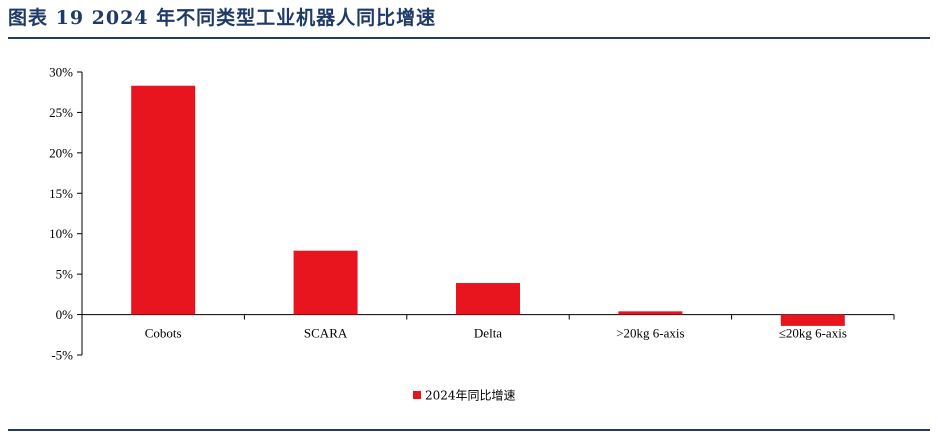  Describe the element at coordinates (66, 214) in the screenshot. I see `y-axis: 30% 25% 20% 15% 10% 5% 0% -5%` at that location.